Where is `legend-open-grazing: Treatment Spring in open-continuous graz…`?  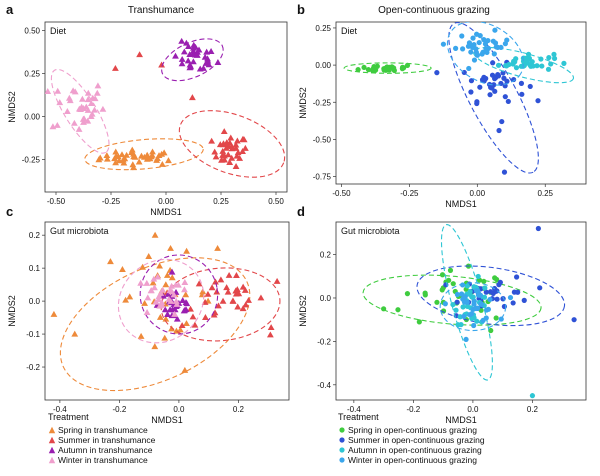
legend-open-grazing: Treatment Spring in open-continuous graz… is located at coordinates (411, 438).